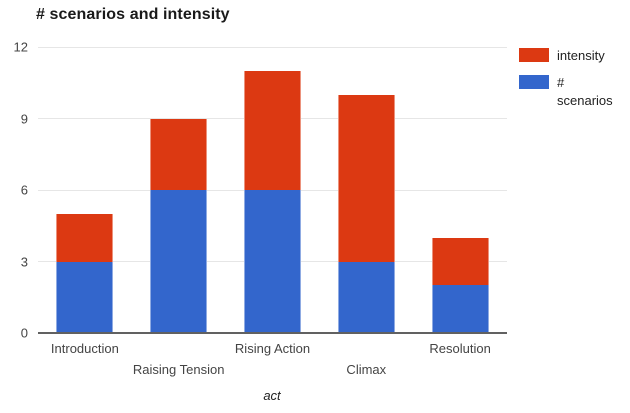 The width and height of the screenshot is (630, 413). I want to click on x-axis-title: act, so click(272, 395).